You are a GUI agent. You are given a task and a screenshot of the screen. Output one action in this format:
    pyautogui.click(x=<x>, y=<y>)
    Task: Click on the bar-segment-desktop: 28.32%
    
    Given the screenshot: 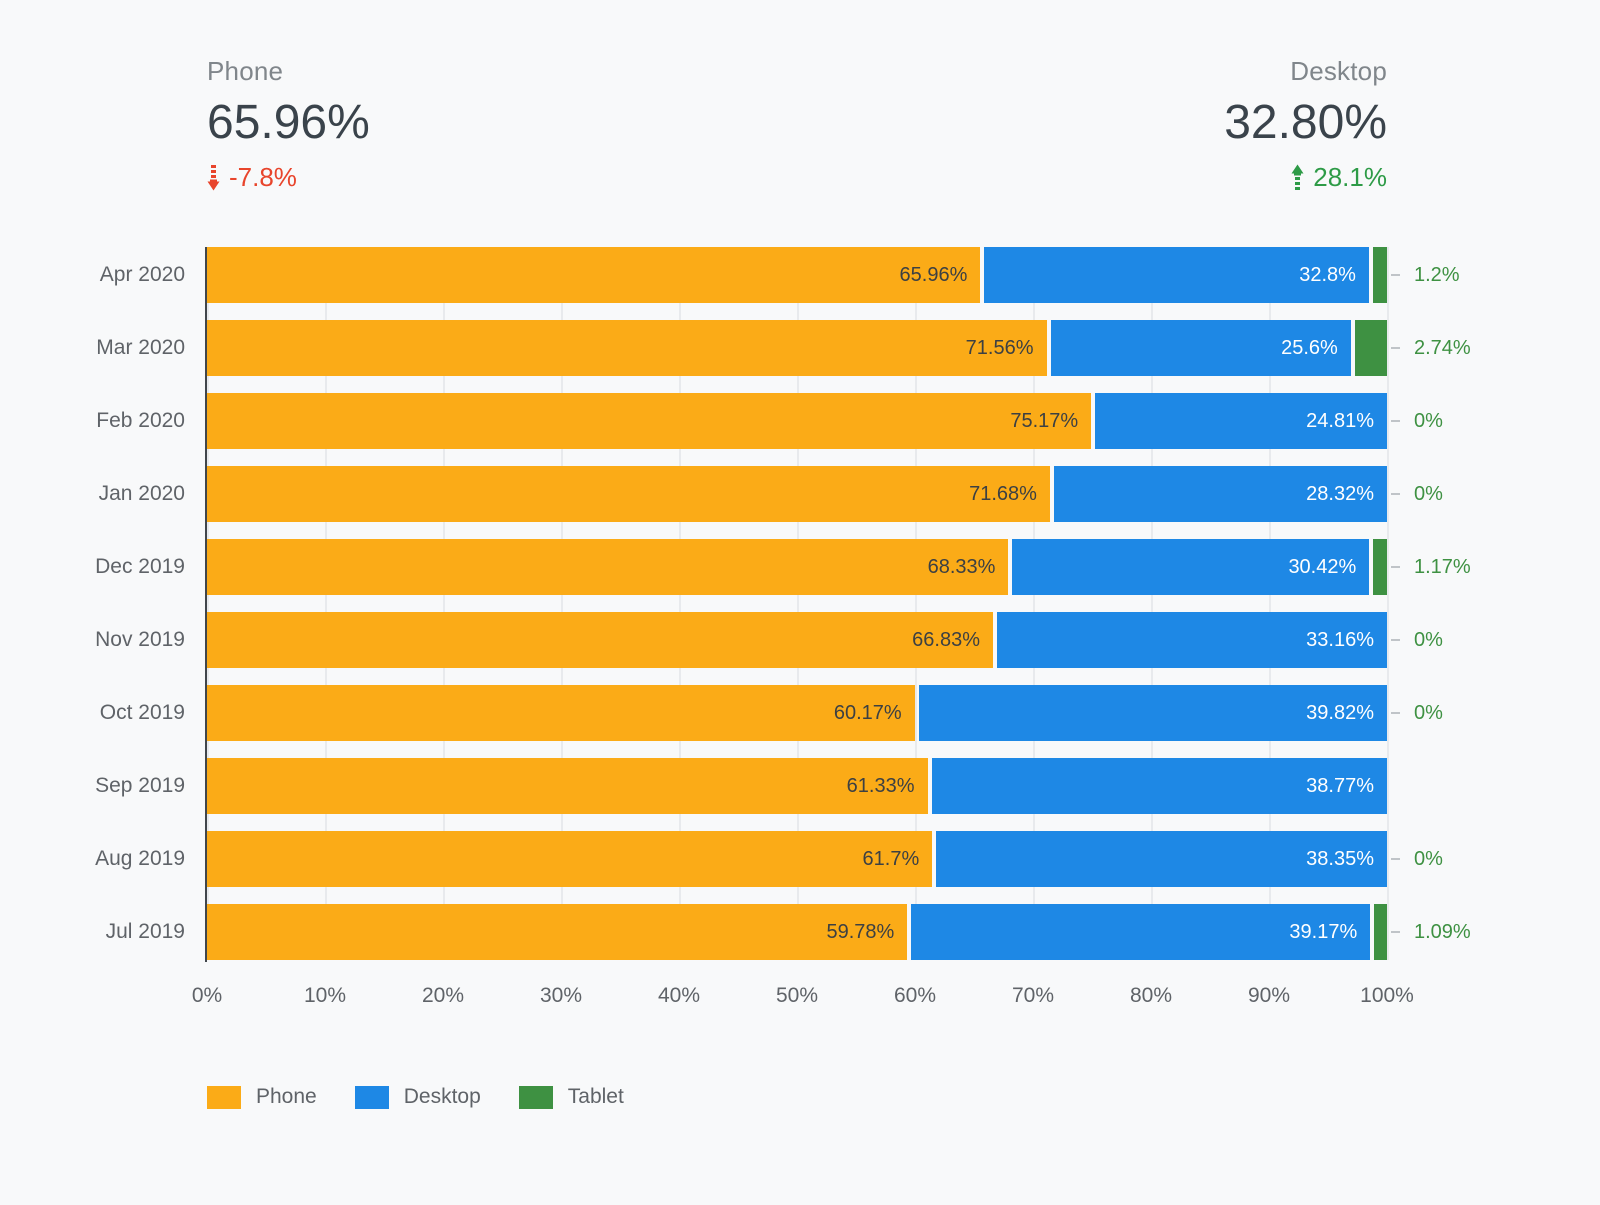 What is the action you would take?
    pyautogui.click(x=1220, y=494)
    